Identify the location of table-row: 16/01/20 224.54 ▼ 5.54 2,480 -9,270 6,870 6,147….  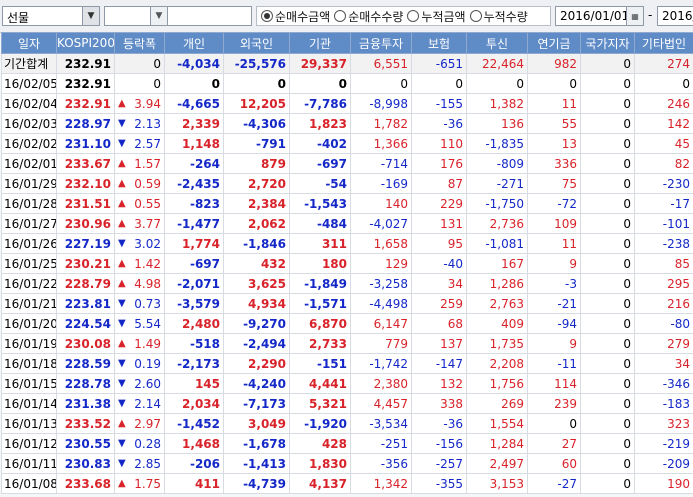
(347, 323).